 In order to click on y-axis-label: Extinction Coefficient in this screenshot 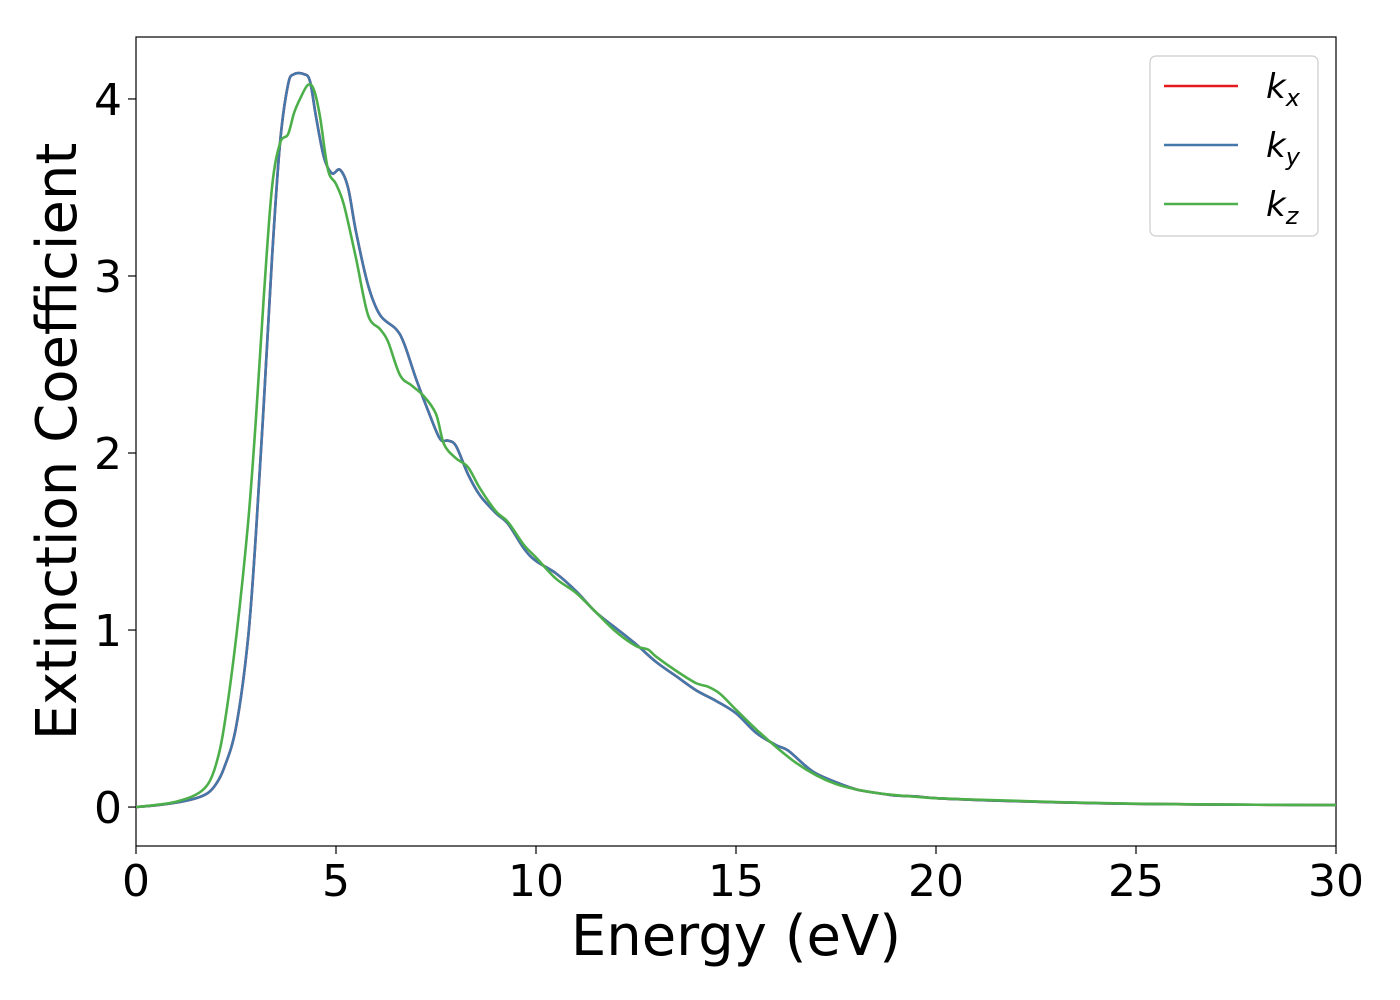, I will do `click(57, 442)`.